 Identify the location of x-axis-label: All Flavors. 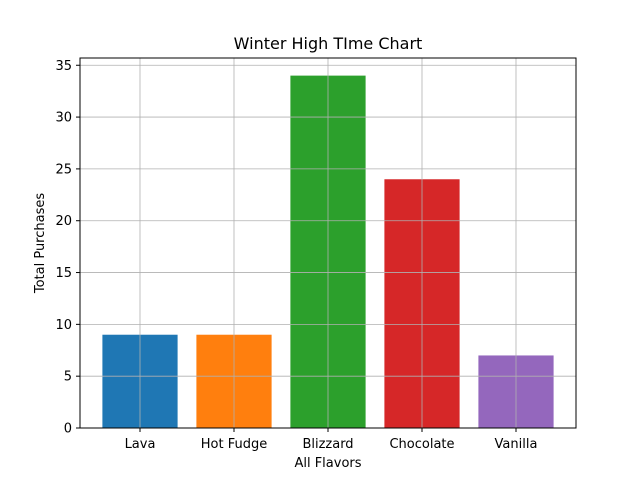
(327, 463).